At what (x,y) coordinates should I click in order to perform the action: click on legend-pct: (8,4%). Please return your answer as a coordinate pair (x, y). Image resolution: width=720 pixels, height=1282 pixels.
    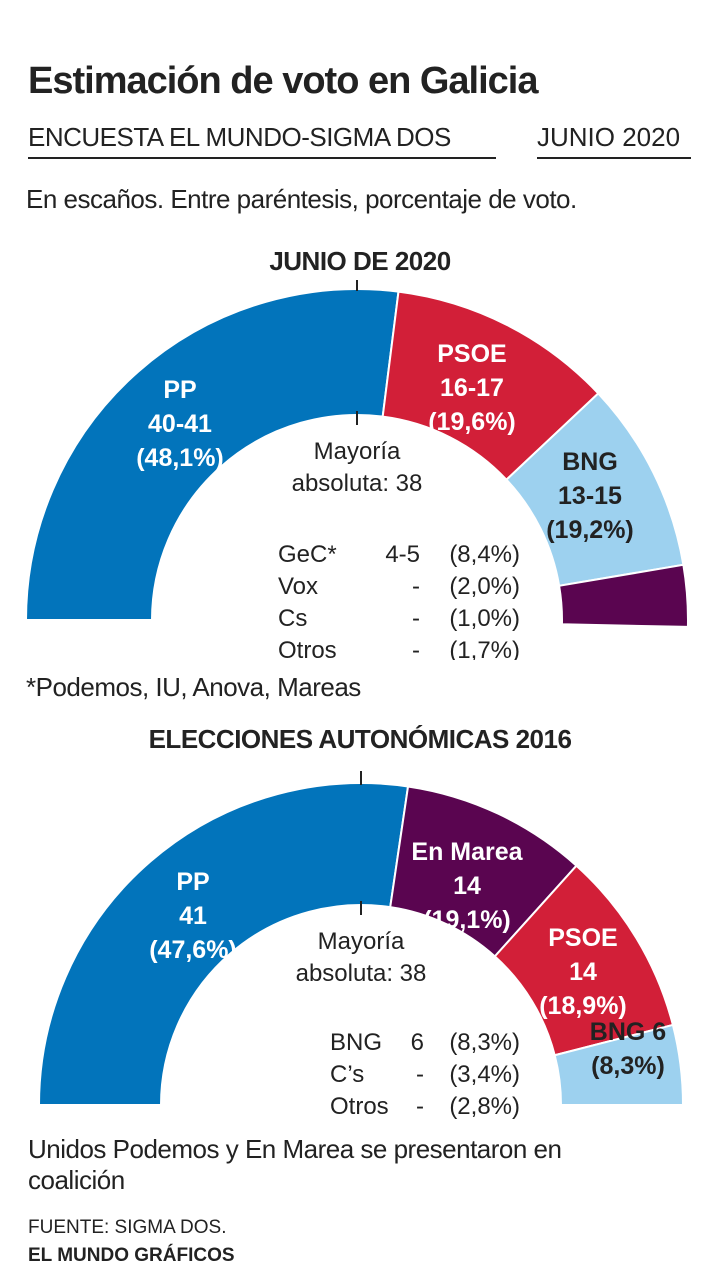
    Looking at the image, I should click on (484, 554).